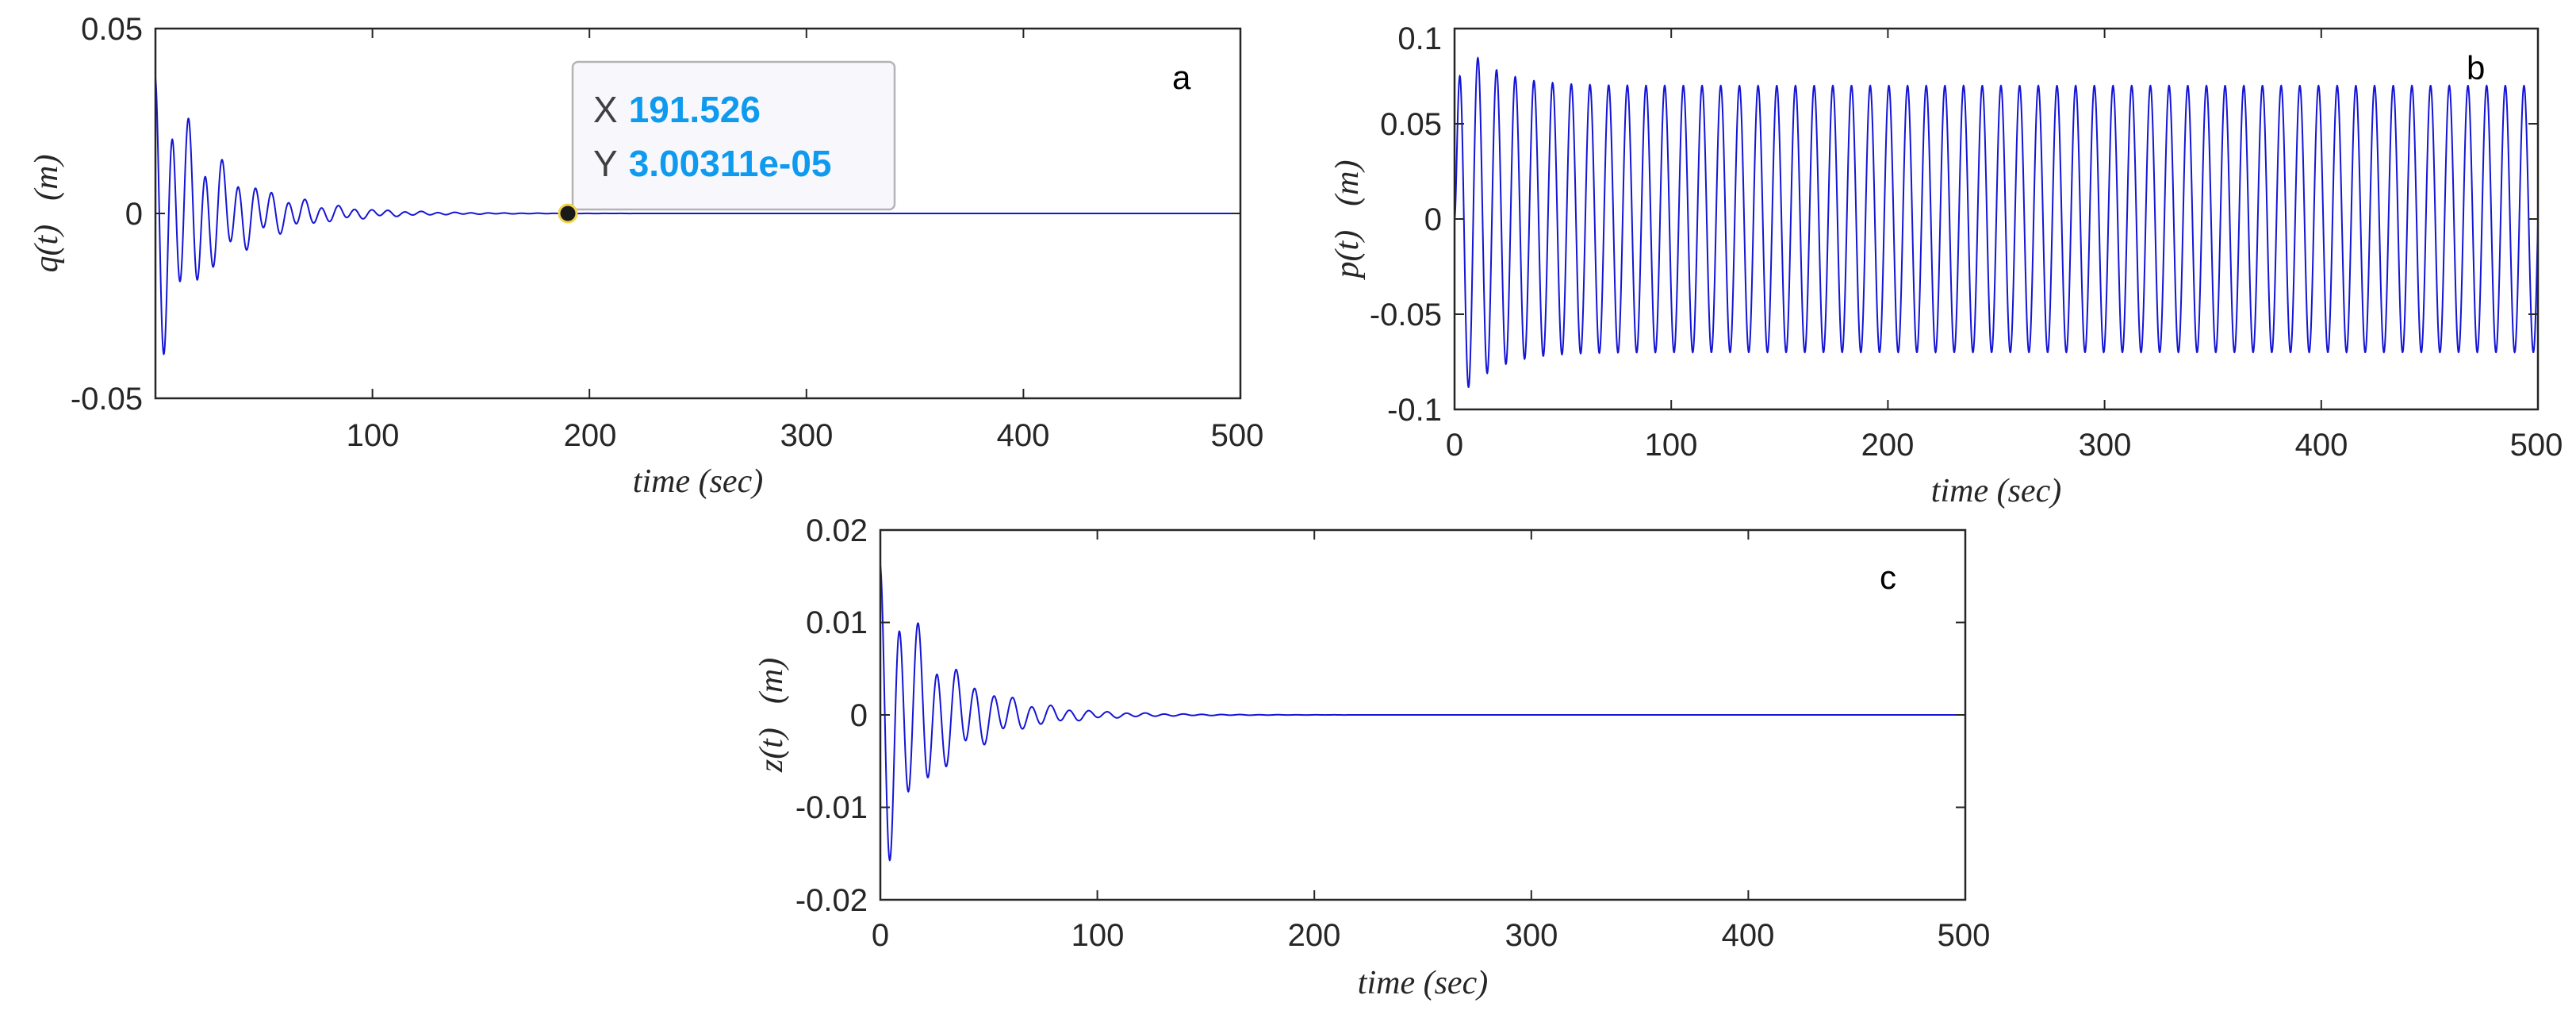 The height and width of the screenshot is (1018, 2576). What do you see at coordinates (1411, 124) in the screenshot?
I see `ytick-label-b-3: 0.05` at bounding box center [1411, 124].